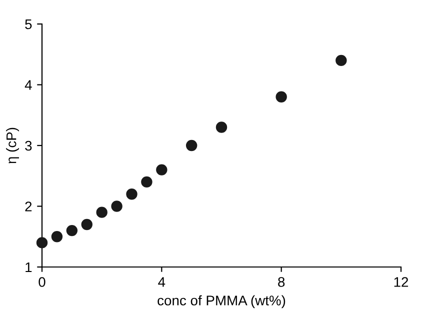 The width and height of the screenshot is (438, 321). I want to click on y-tick-label: 2, so click(28, 207).